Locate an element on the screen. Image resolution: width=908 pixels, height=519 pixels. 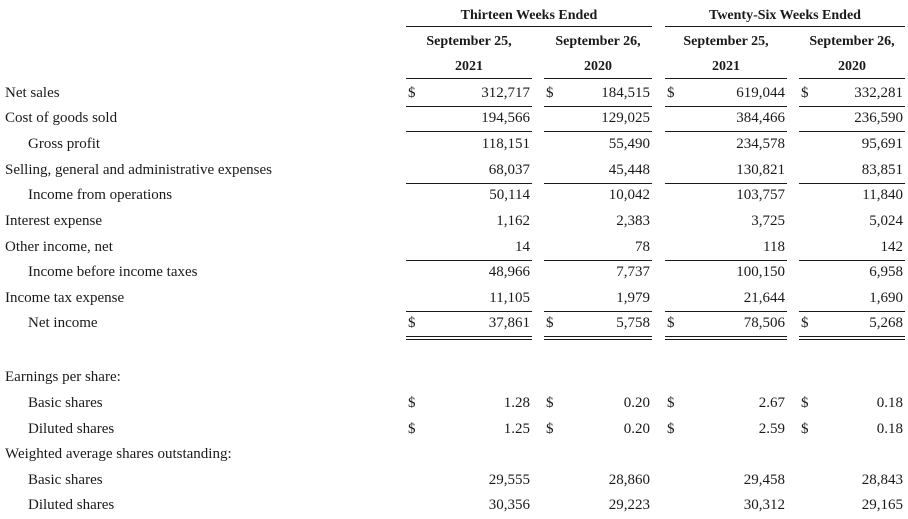
table-cell: 234,578 is located at coordinates (726, 146).